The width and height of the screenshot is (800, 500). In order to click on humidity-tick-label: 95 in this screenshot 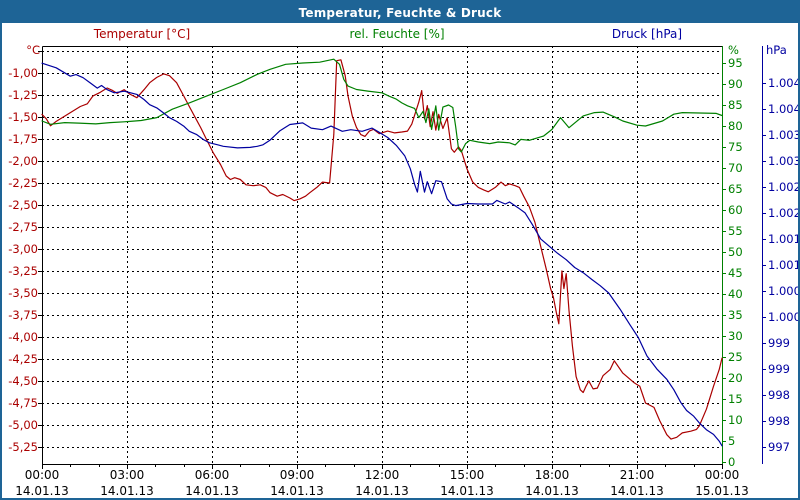, I will do `click(735, 63)`.